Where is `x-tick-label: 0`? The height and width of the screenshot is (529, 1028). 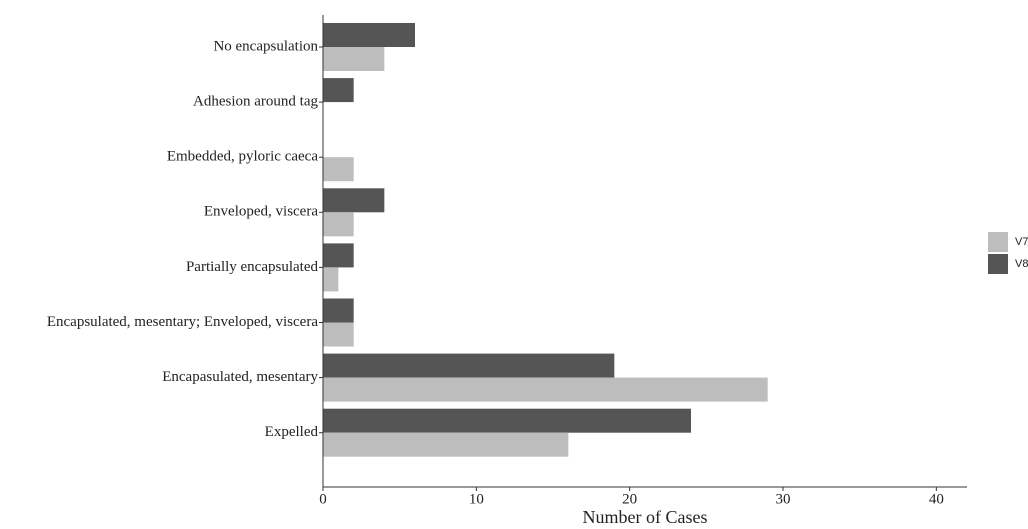 x-tick-label: 0 is located at coordinates (323, 499).